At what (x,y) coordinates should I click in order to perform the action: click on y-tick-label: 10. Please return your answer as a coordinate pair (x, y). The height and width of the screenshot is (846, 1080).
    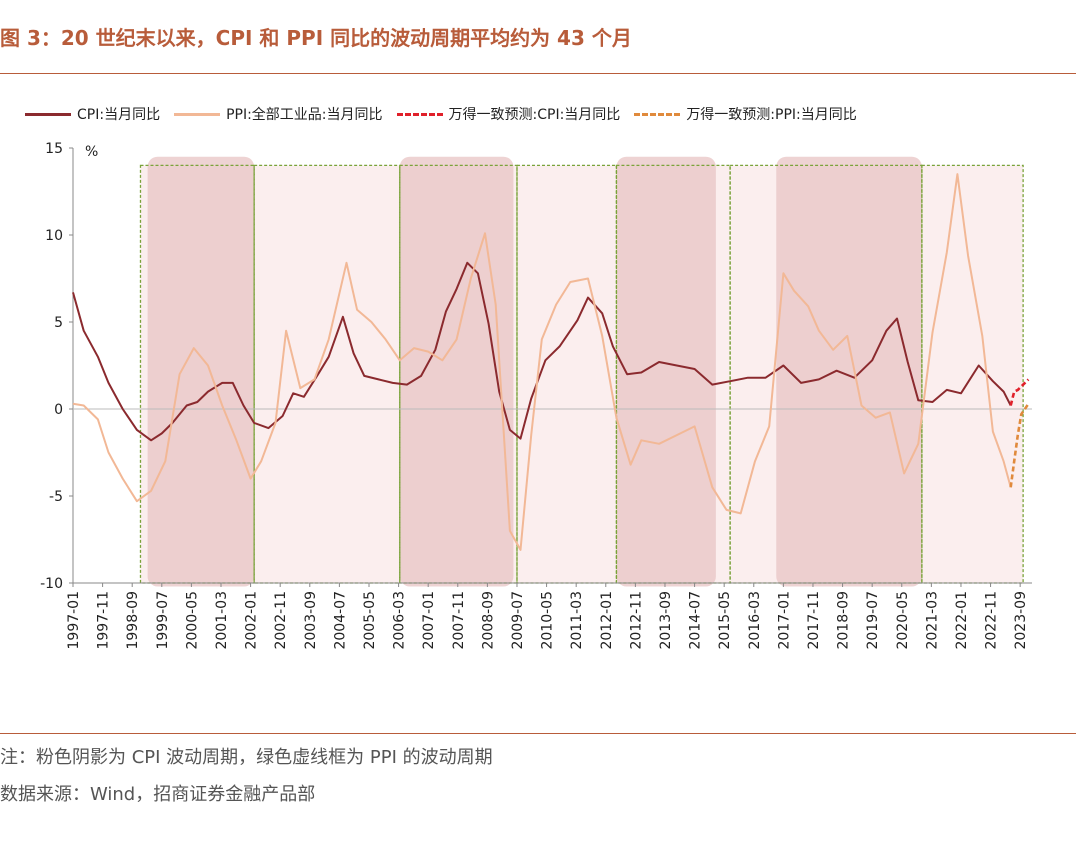
    Looking at the image, I should click on (54, 236).